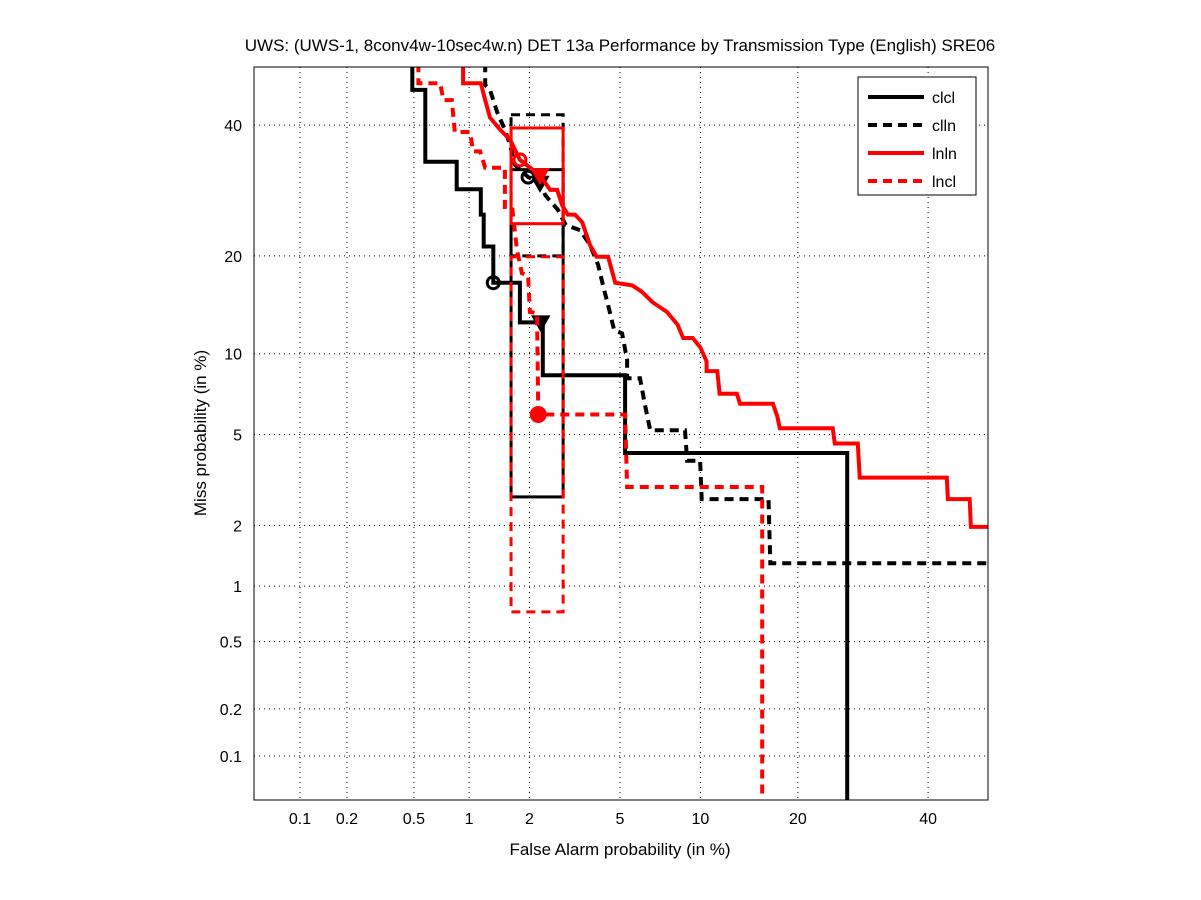 The height and width of the screenshot is (900, 1201). I want to click on y-tick-label: 0.2, so click(231, 710).